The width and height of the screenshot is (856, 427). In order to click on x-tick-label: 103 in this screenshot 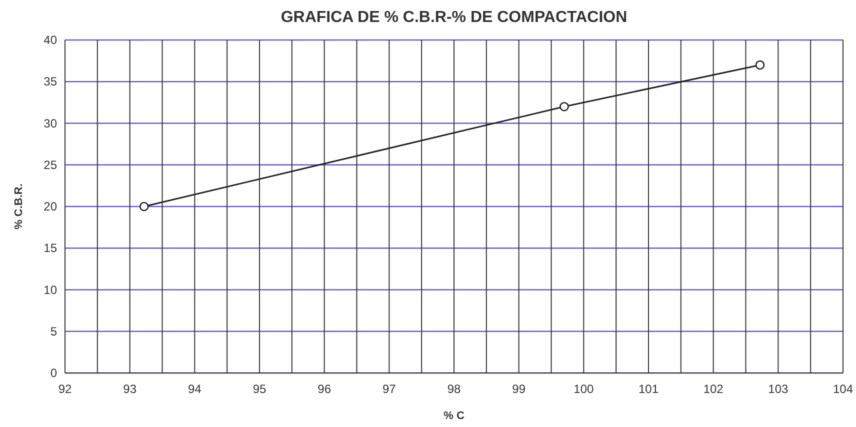, I will do `click(778, 389)`.